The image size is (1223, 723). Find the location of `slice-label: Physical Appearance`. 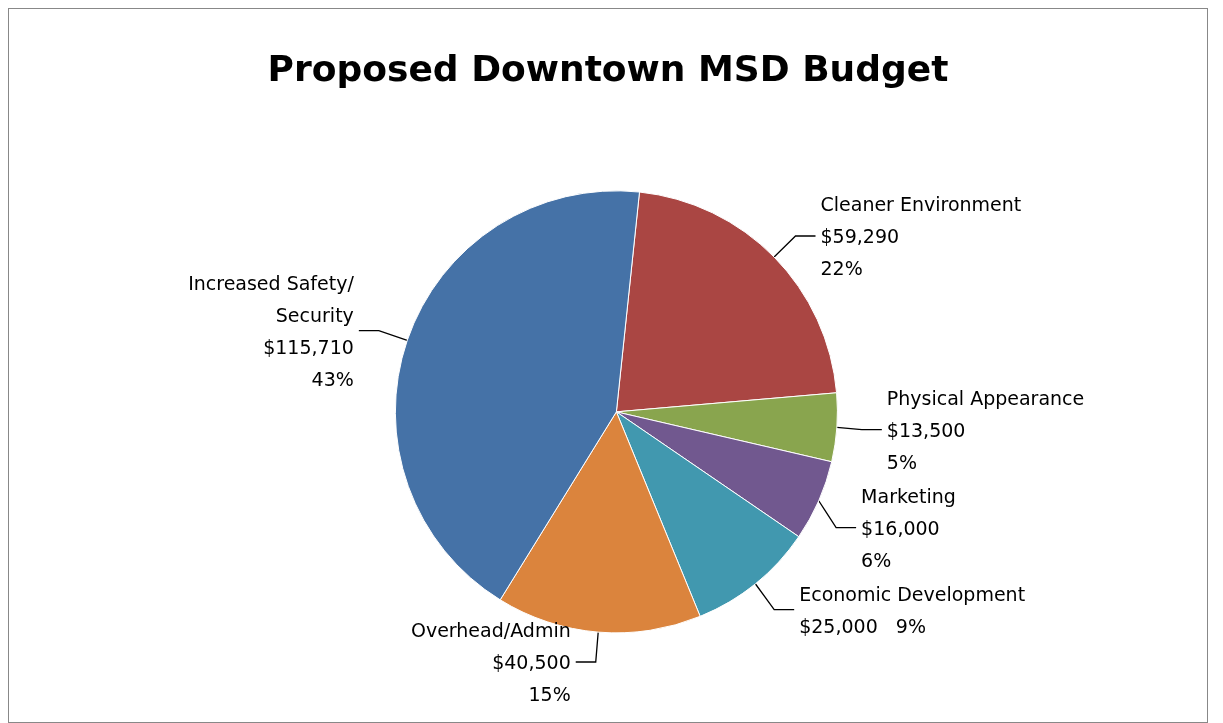

slice-label: Physical Appearance is located at coordinates (985, 397).